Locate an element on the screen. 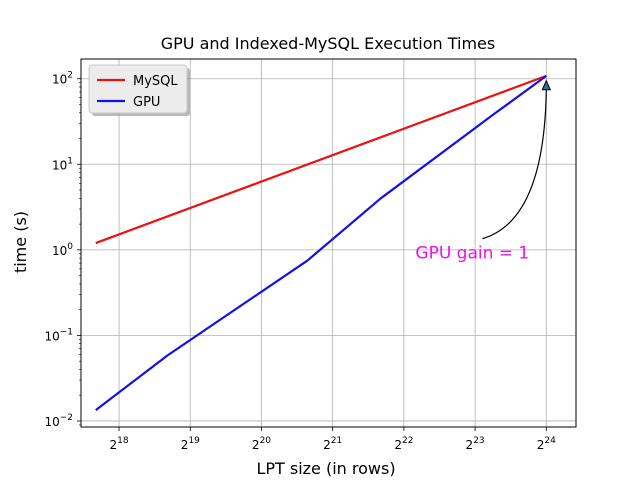  x-tick-label-exponent: 23 is located at coordinates (478, 441).